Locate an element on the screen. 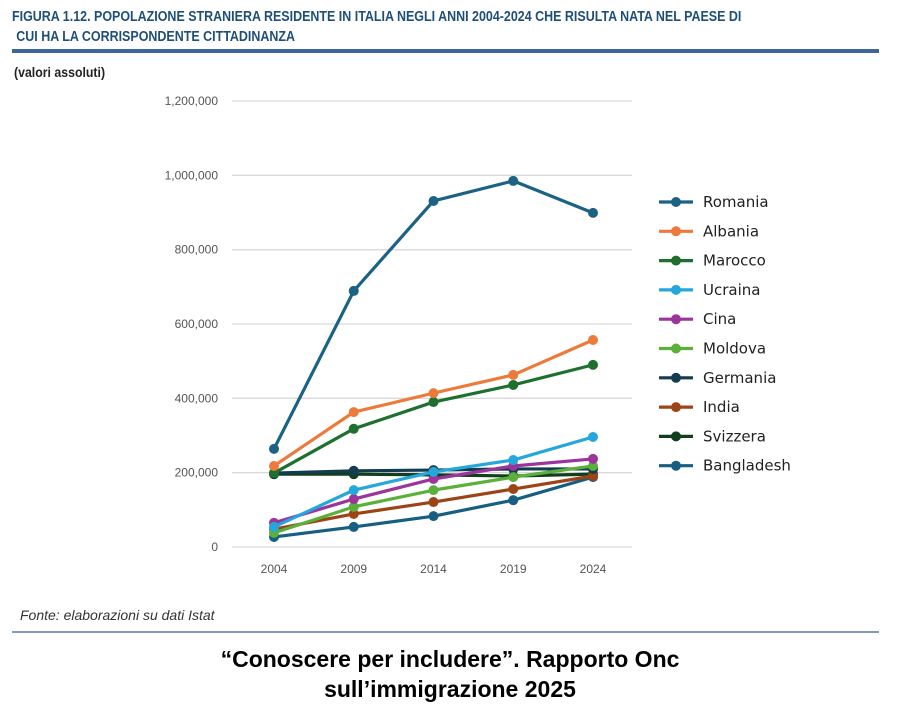 This screenshot has width=900, height=726. legend-marker-albania is located at coordinates (676, 231).